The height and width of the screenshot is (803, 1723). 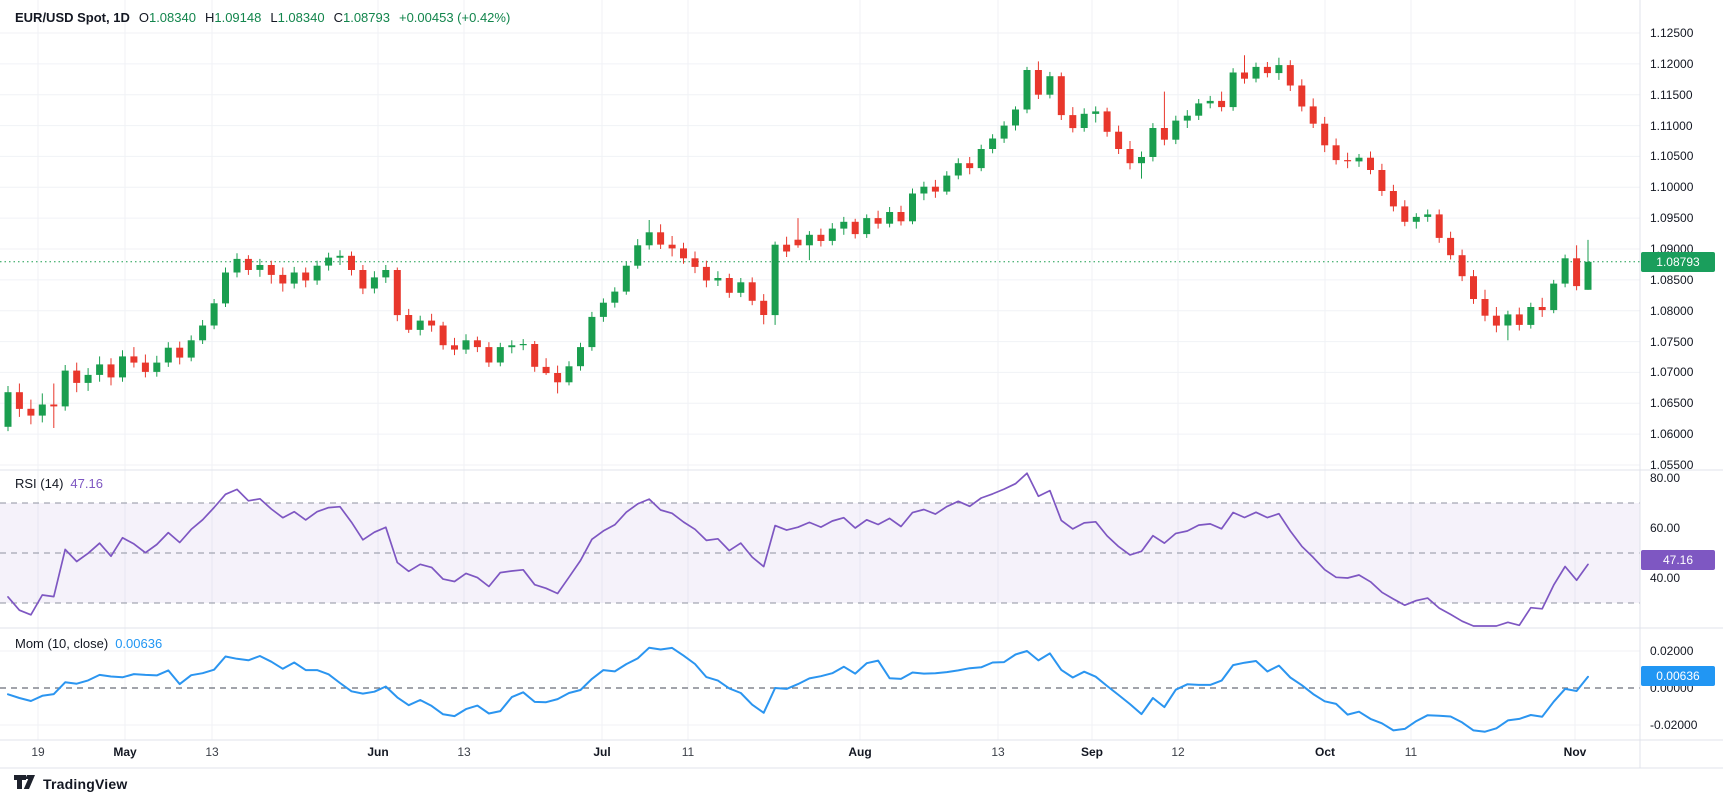 What do you see at coordinates (24, 782) in the screenshot?
I see `tradingview-logo-icon` at bounding box center [24, 782].